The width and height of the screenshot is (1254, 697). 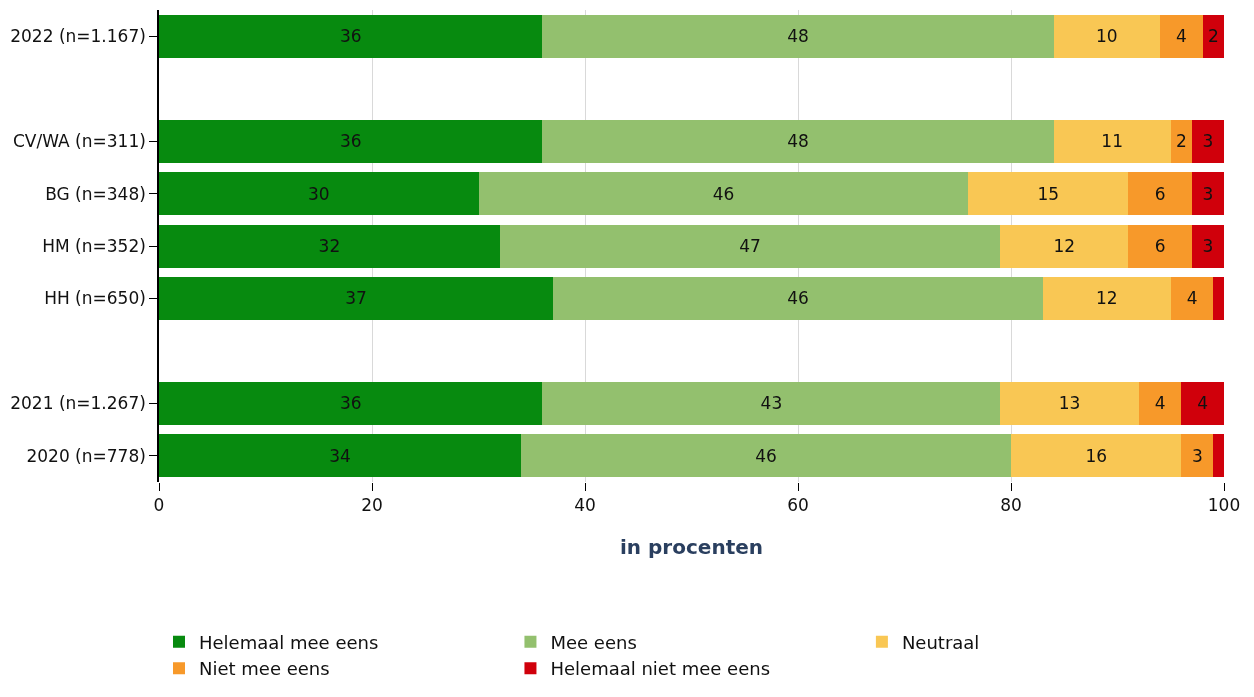 I want to click on y-tick-label: HH (n=650), so click(x=95, y=298).